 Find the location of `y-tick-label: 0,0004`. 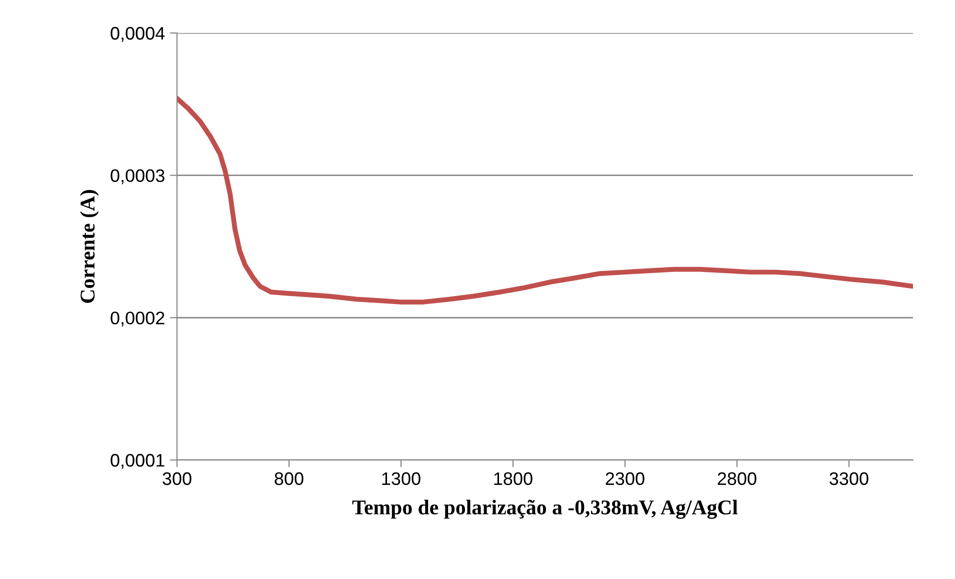

y-tick-label: 0,0004 is located at coordinates (137, 34).